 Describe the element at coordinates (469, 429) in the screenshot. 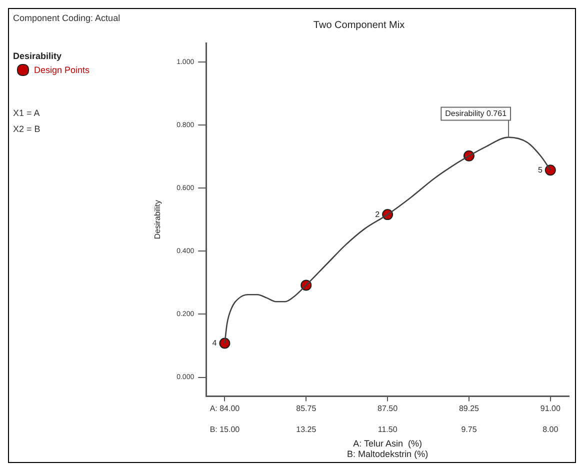

I see `x2-tick-label: 9.75` at that location.